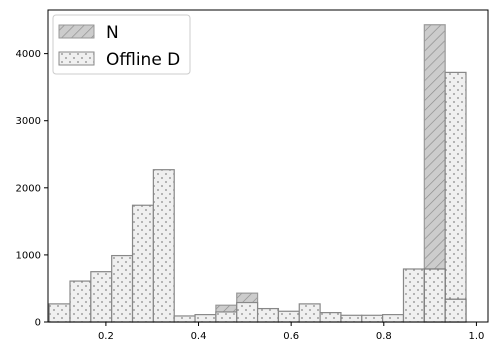 The width and height of the screenshot is (490, 344). I want to click on y-tick-label: 3000, so click(28, 121).